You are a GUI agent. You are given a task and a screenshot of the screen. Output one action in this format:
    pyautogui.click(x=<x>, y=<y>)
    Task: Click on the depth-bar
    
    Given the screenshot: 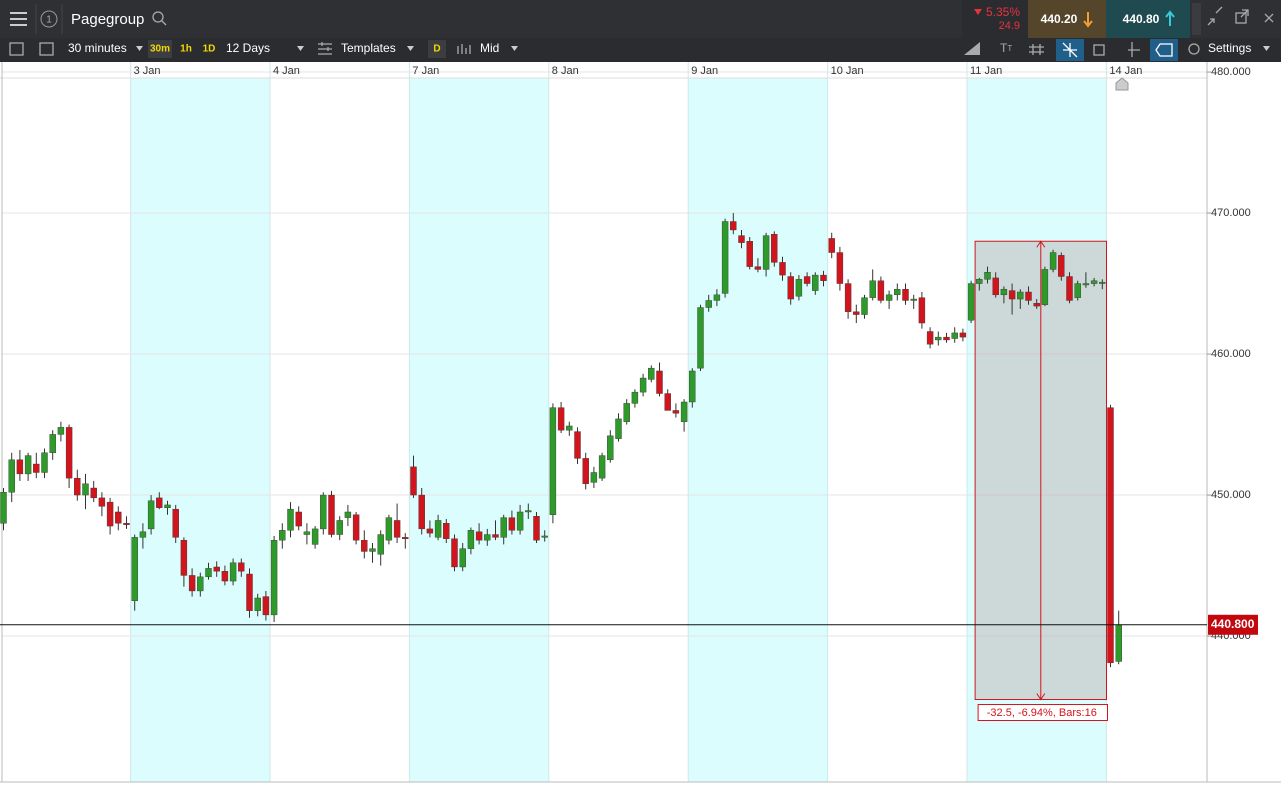 What is the action you would take?
    pyautogui.click(x=1196, y=19)
    